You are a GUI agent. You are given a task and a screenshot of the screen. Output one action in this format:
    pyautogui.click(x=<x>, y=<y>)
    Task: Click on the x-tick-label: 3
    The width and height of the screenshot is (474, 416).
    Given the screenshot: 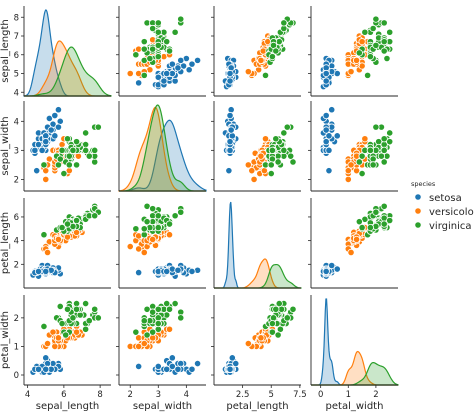 What is the action you would take?
    pyautogui.click(x=158, y=395)
    